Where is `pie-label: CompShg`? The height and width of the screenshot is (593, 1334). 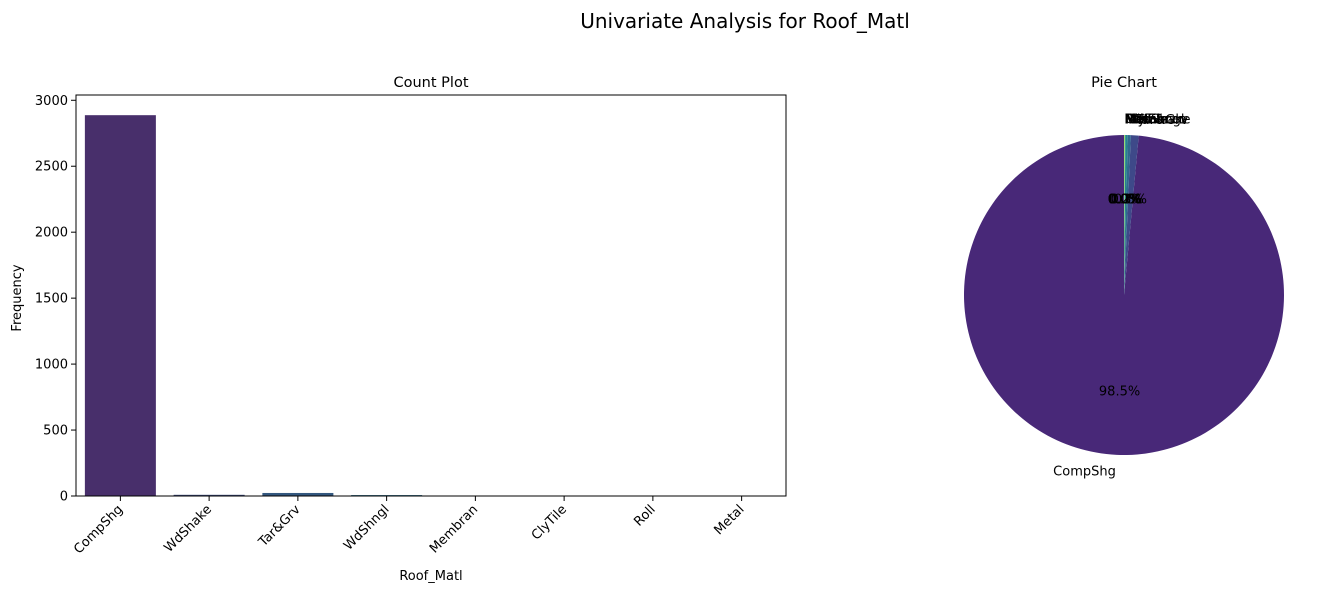 pie-label: CompShg is located at coordinates (1084, 471).